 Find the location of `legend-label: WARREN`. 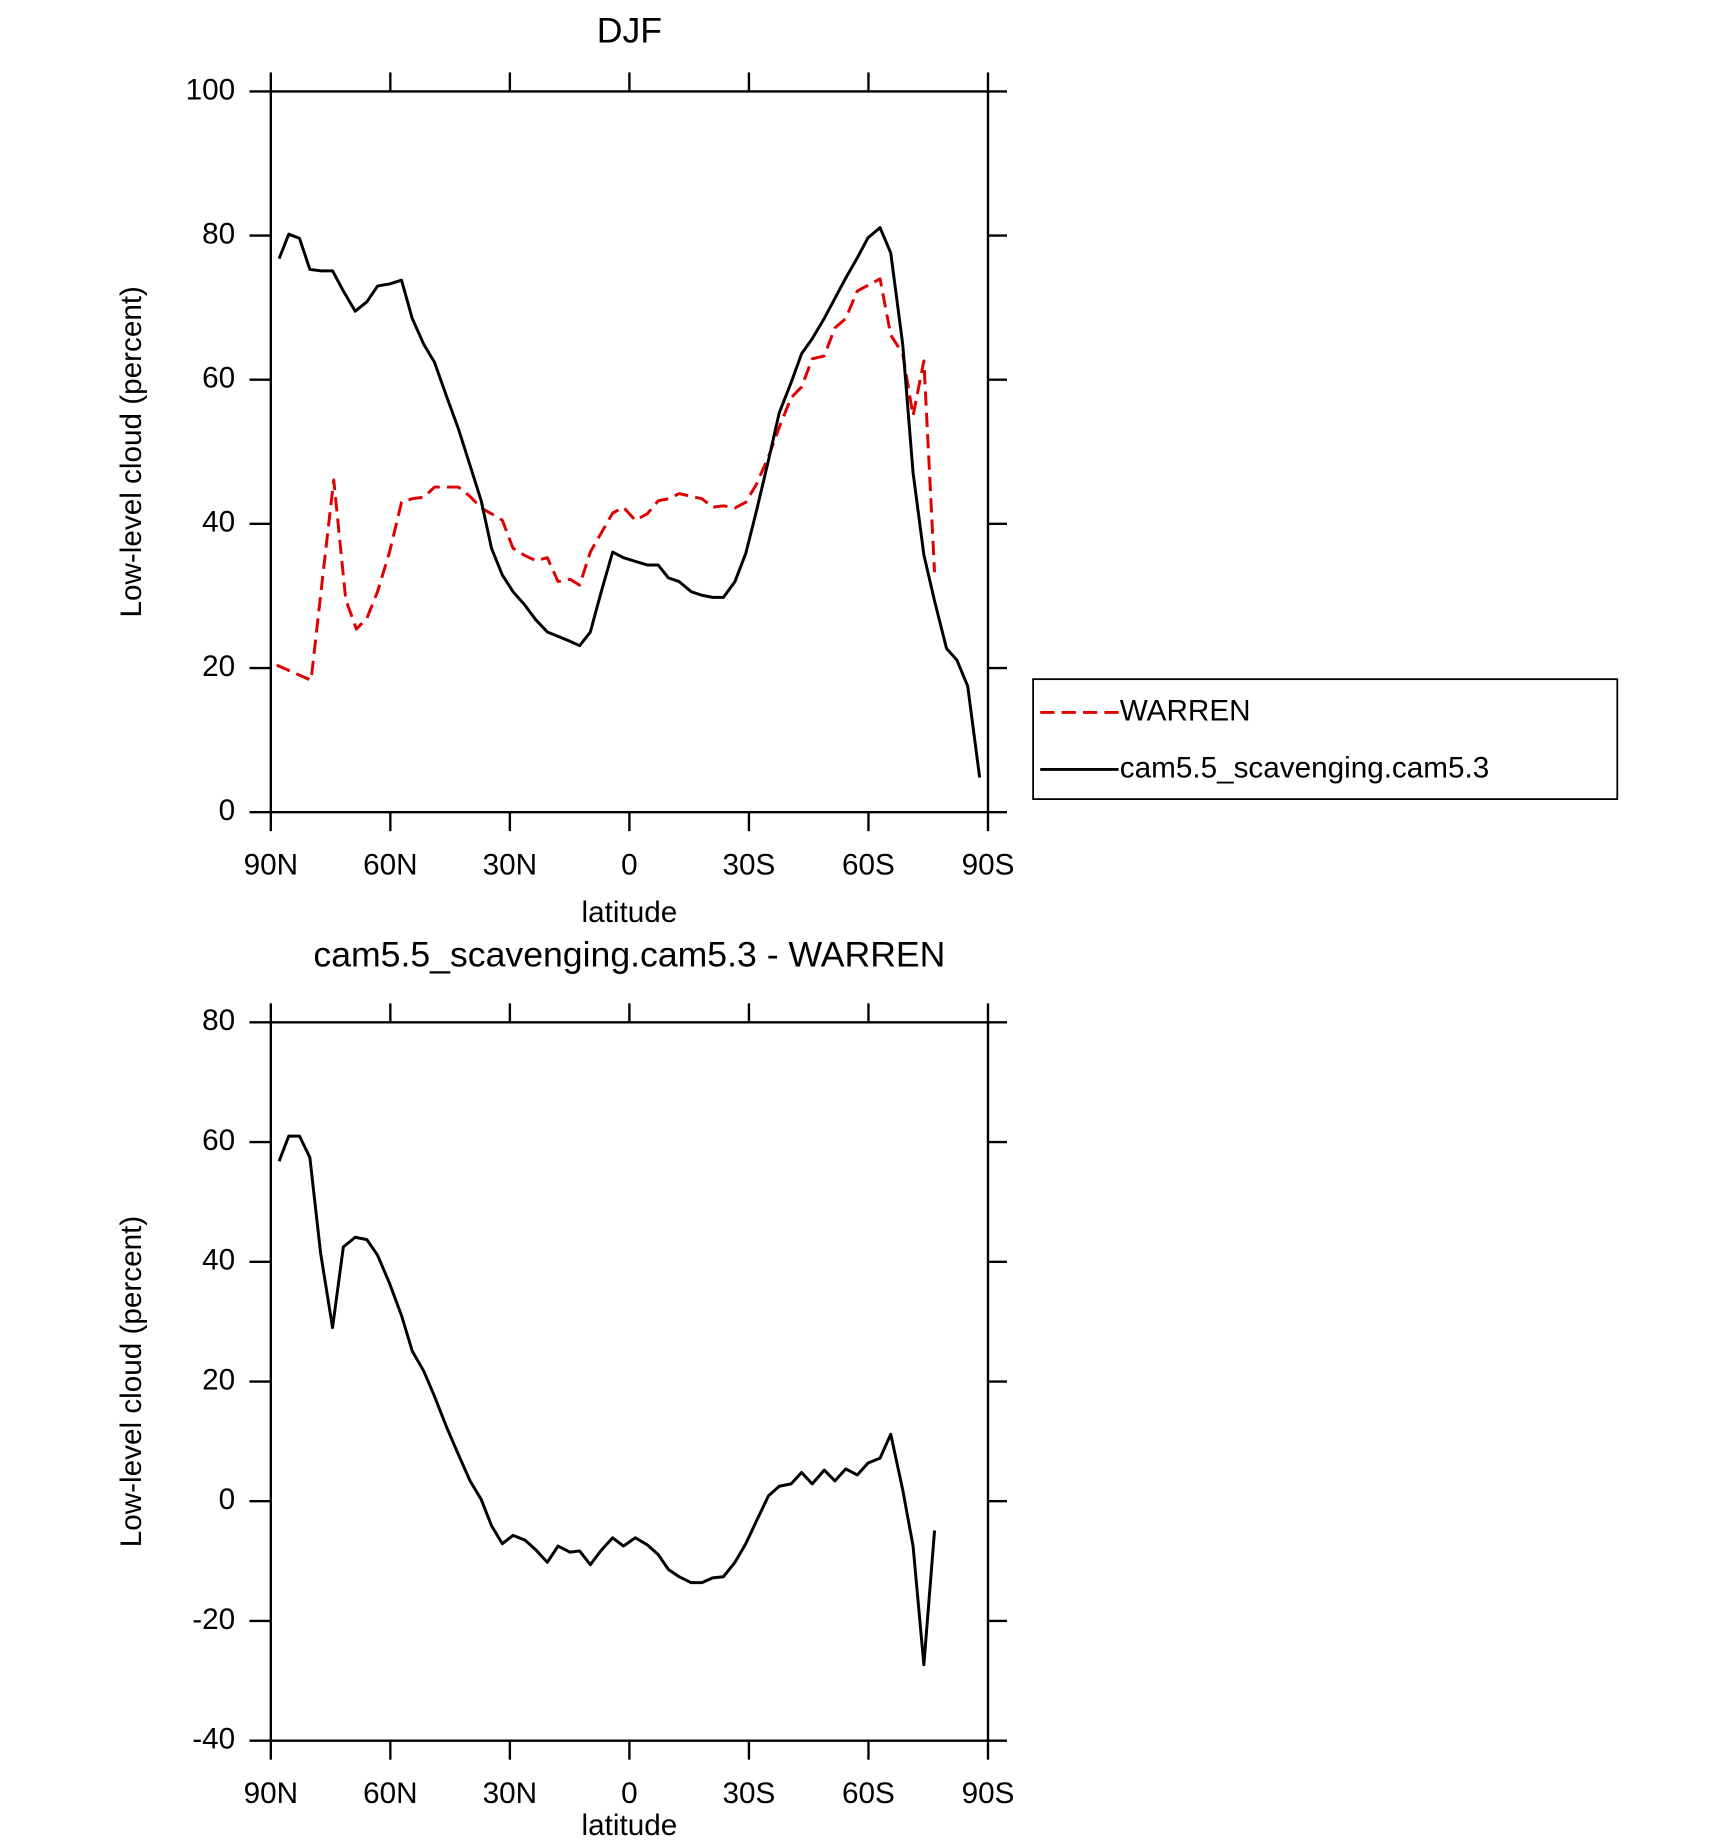

legend-label: WARREN is located at coordinates (1185, 710).